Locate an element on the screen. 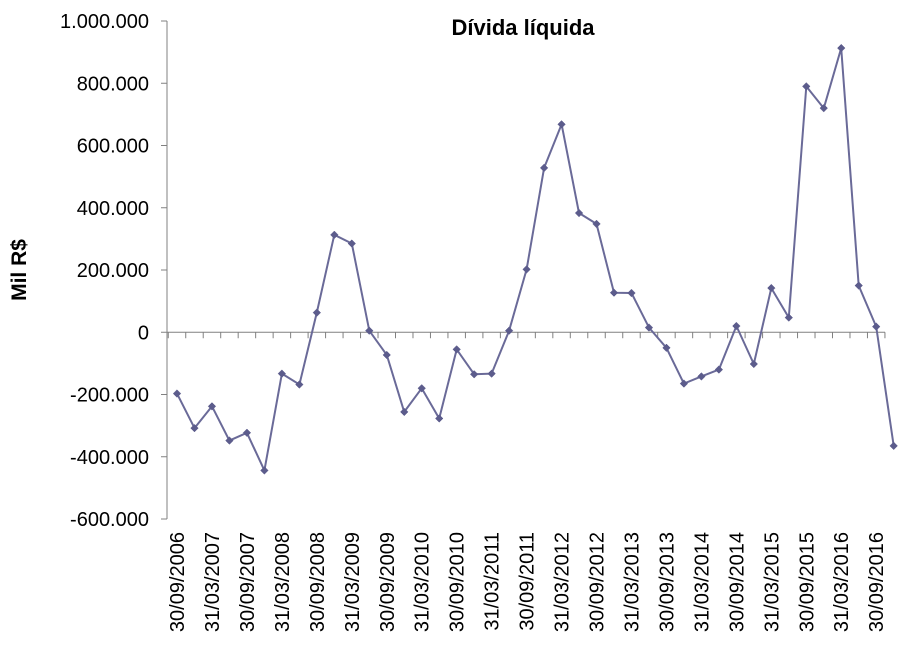  x-tick-label: 30/09/2011 is located at coordinates (528, 581).